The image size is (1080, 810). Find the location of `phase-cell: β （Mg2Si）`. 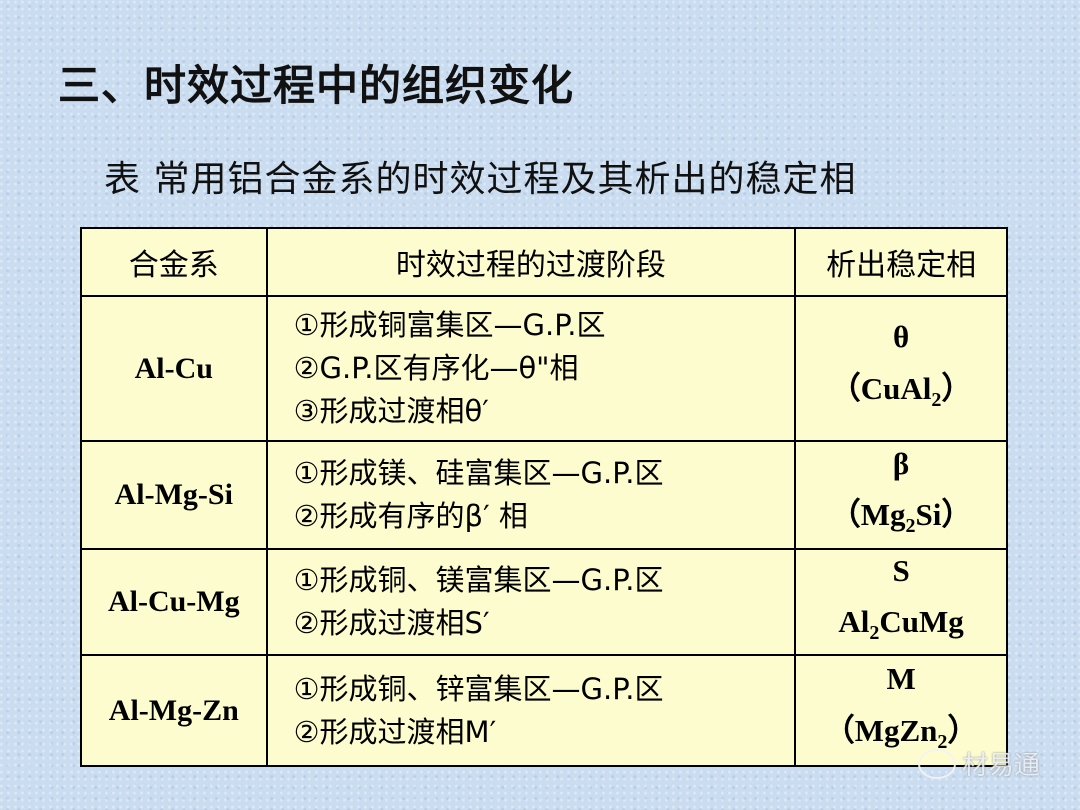

phase-cell: β （Mg2Si） is located at coordinates (901, 495).